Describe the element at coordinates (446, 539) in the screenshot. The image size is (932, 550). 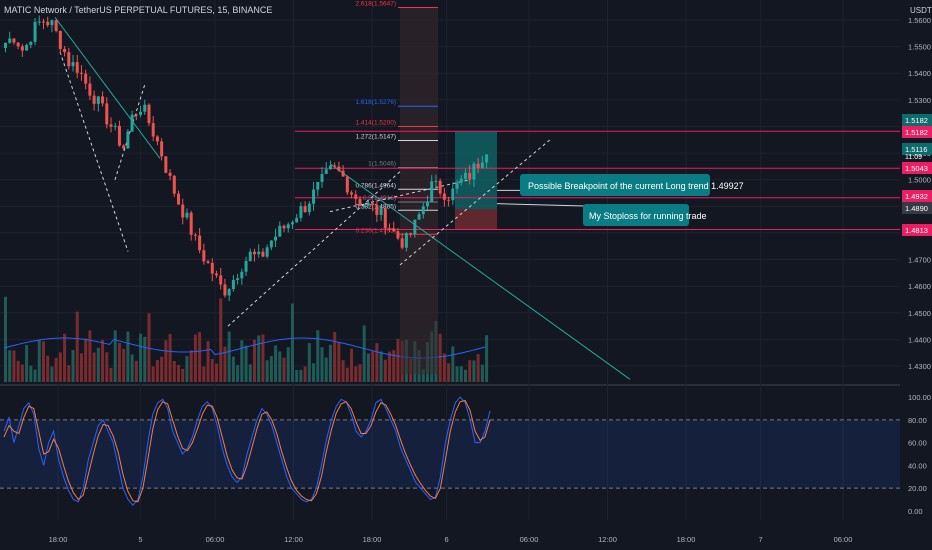
I see `time-tick-label: 6` at that location.